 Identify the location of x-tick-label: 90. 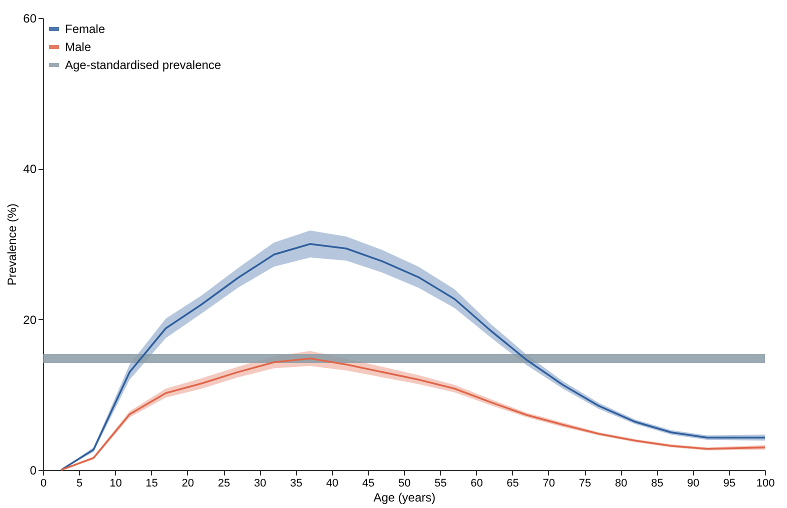
(693, 484).